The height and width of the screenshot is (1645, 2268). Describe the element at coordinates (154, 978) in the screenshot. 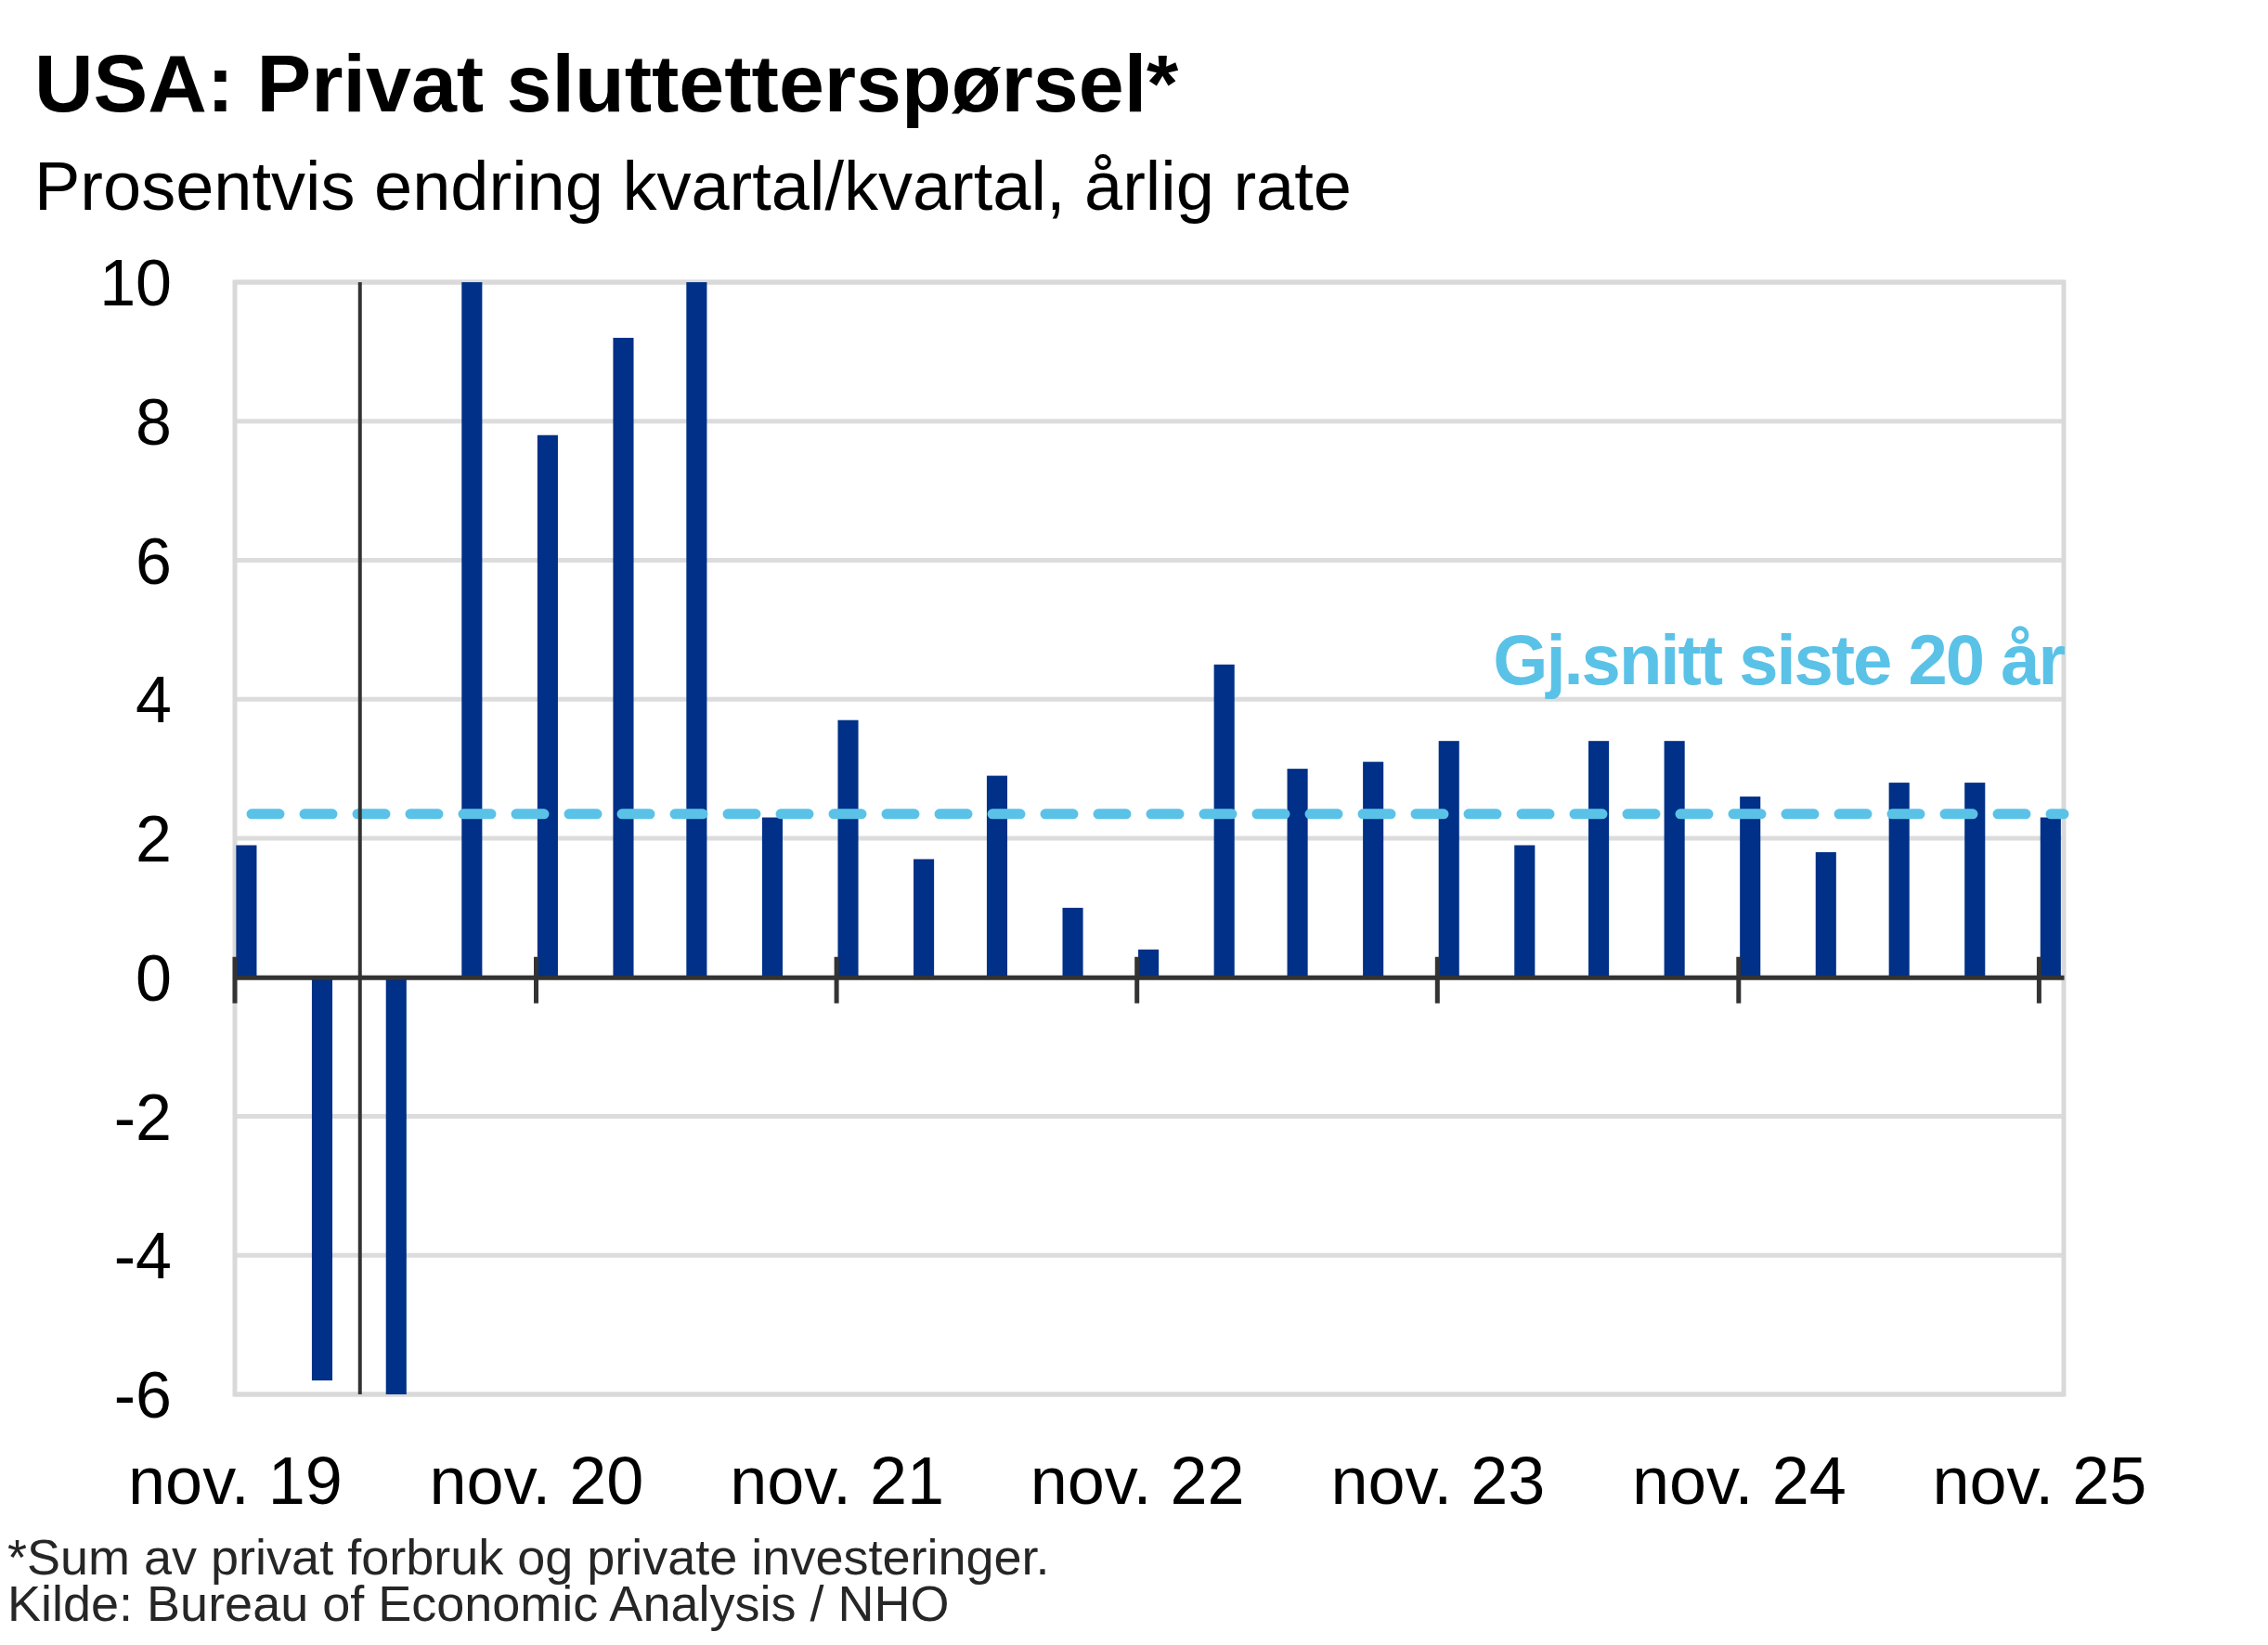

I see `y-tick-label: 0` at that location.